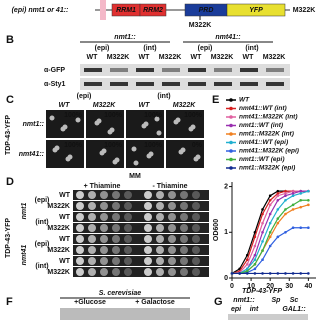 Image resolution: width=320 pixels, height=320 pixels. Describe the element at coordinates (215, 100) in the screenshot. I see `panel-letter: E` at that location.